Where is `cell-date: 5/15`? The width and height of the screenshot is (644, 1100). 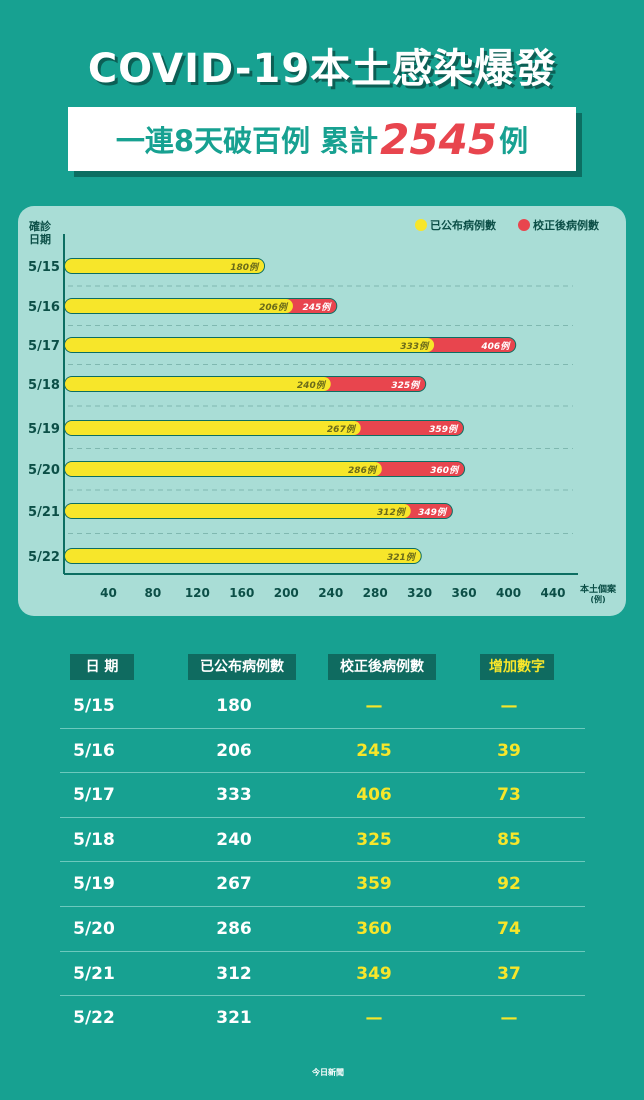 cell-date: 5/15 is located at coordinates (94, 706).